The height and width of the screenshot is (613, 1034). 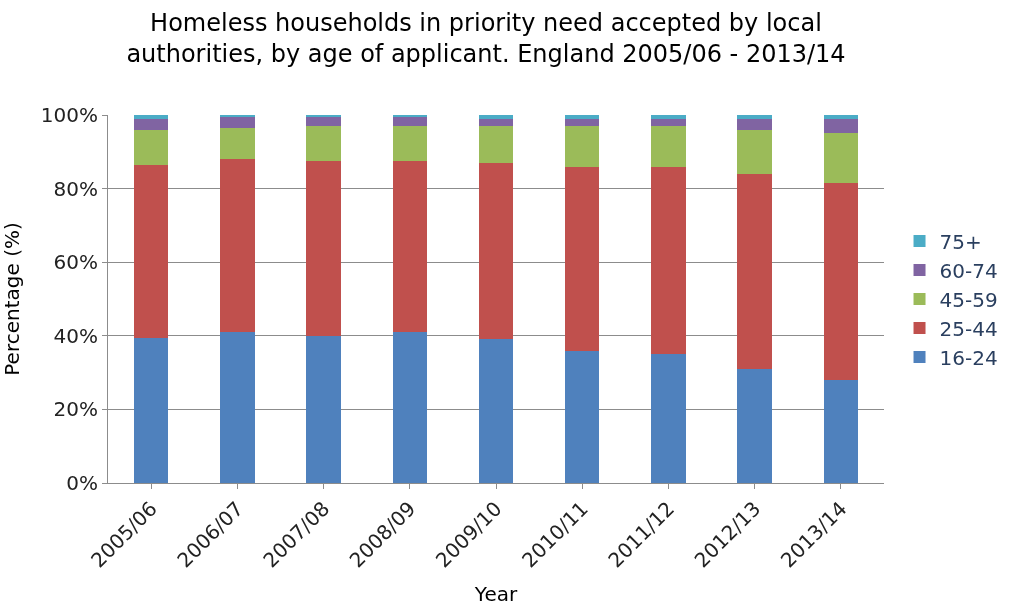 I want to click on y-tick-label: 0%, so click(x=82, y=483).